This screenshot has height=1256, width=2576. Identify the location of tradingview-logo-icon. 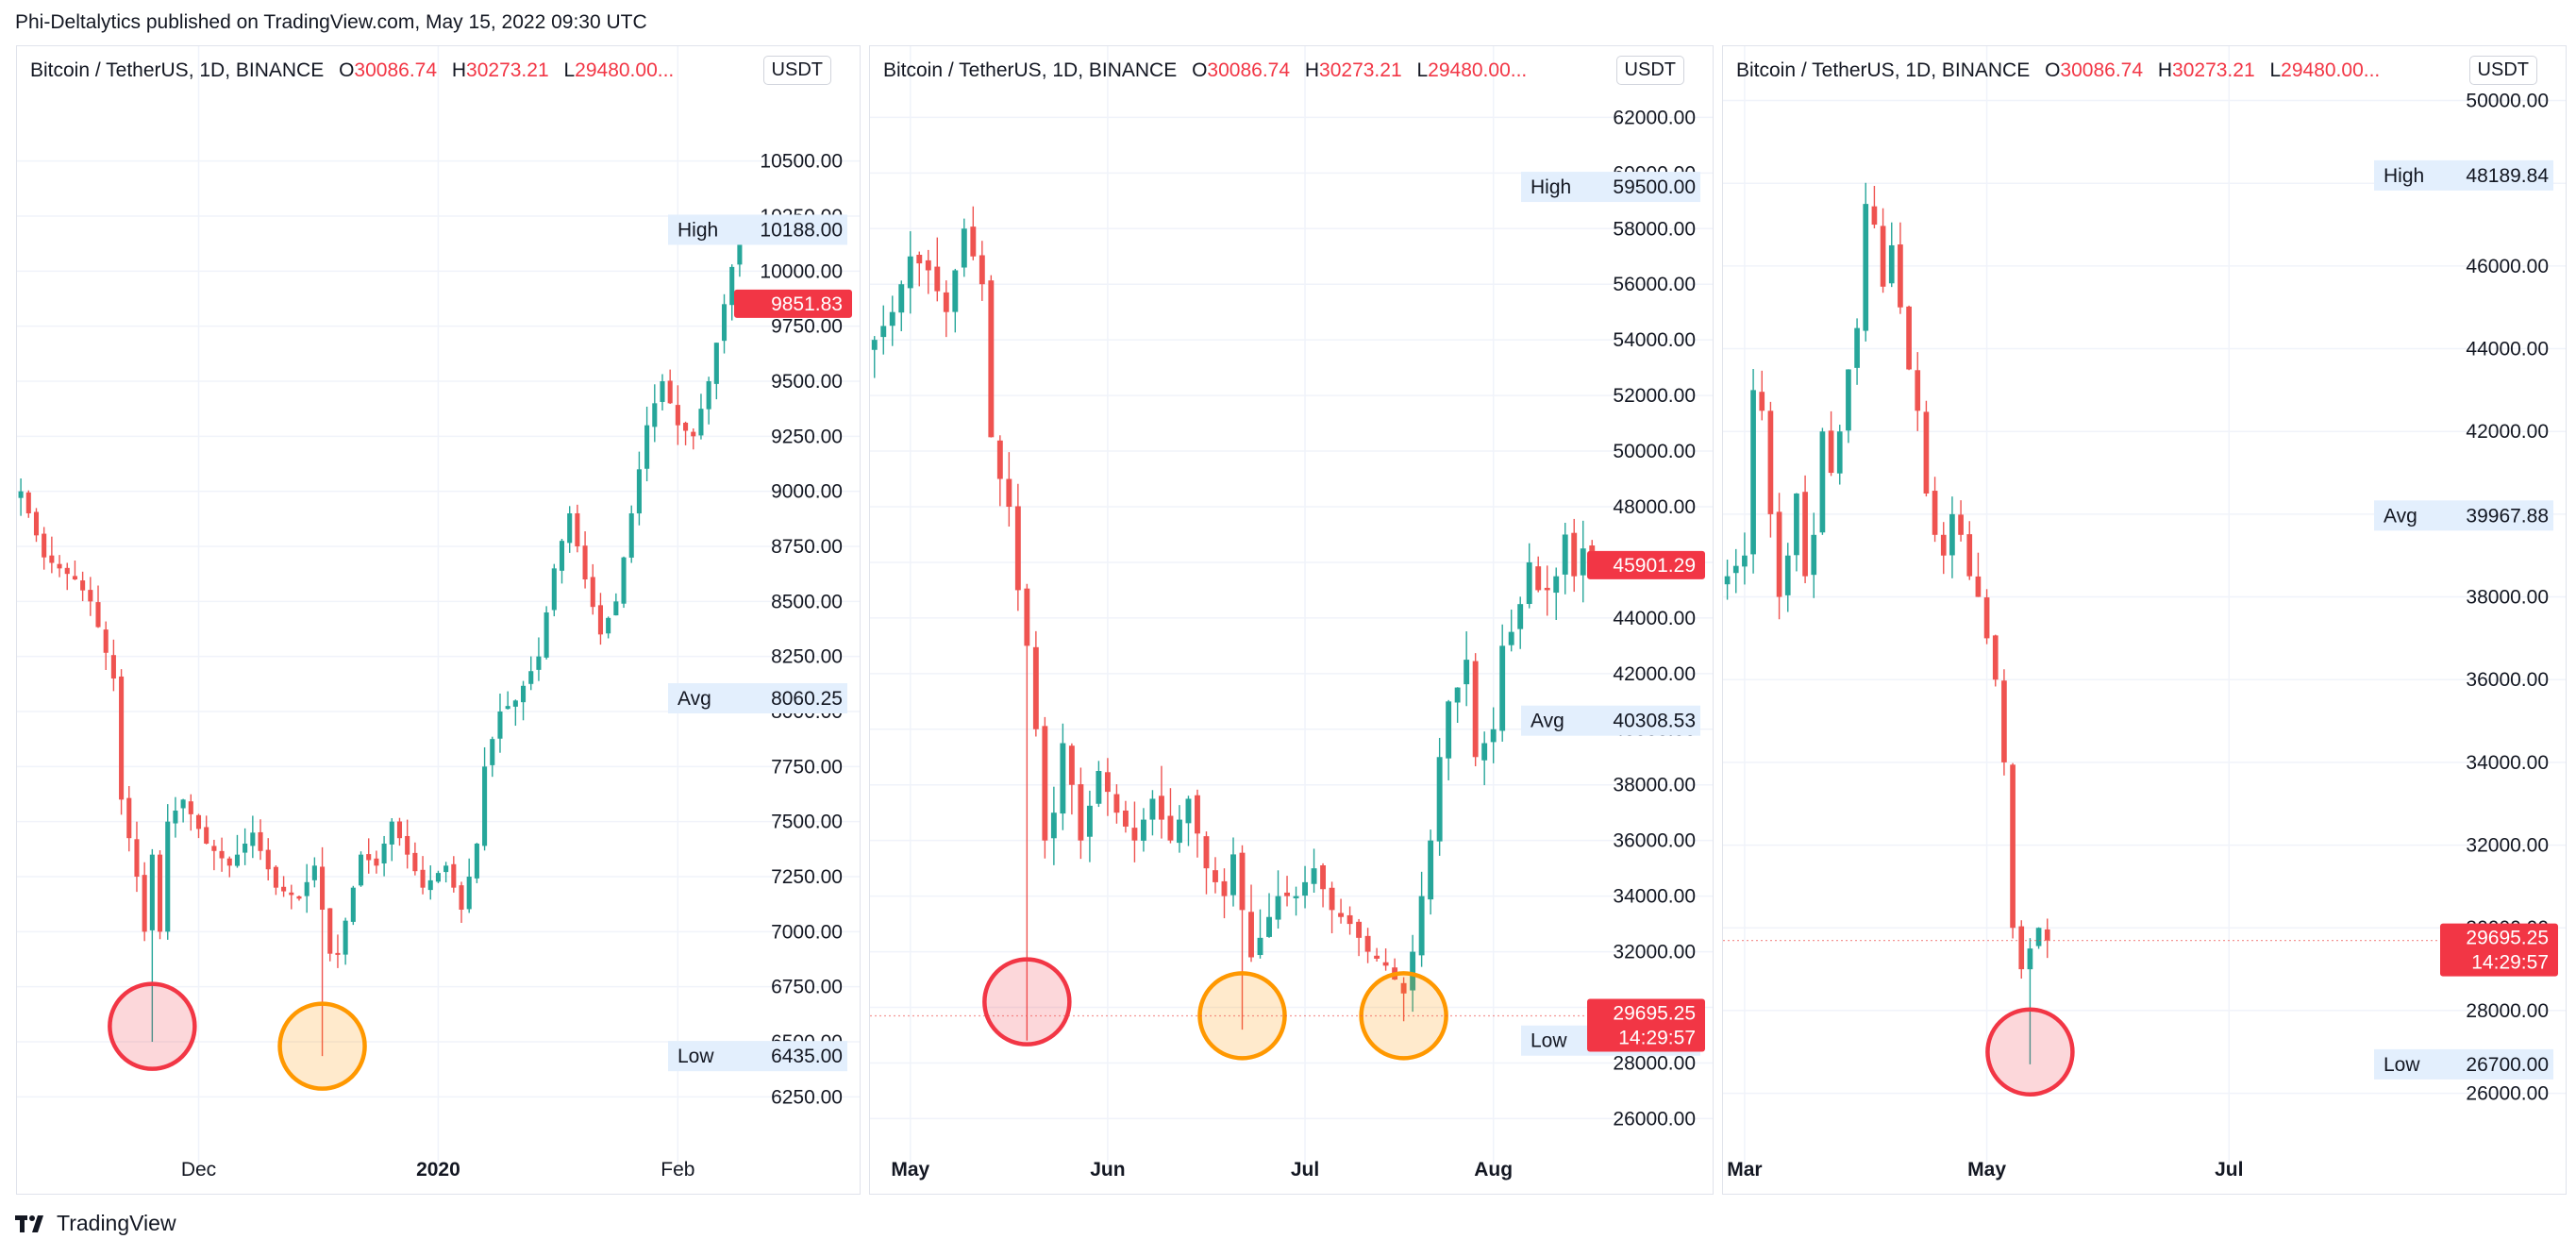
(32, 1224).